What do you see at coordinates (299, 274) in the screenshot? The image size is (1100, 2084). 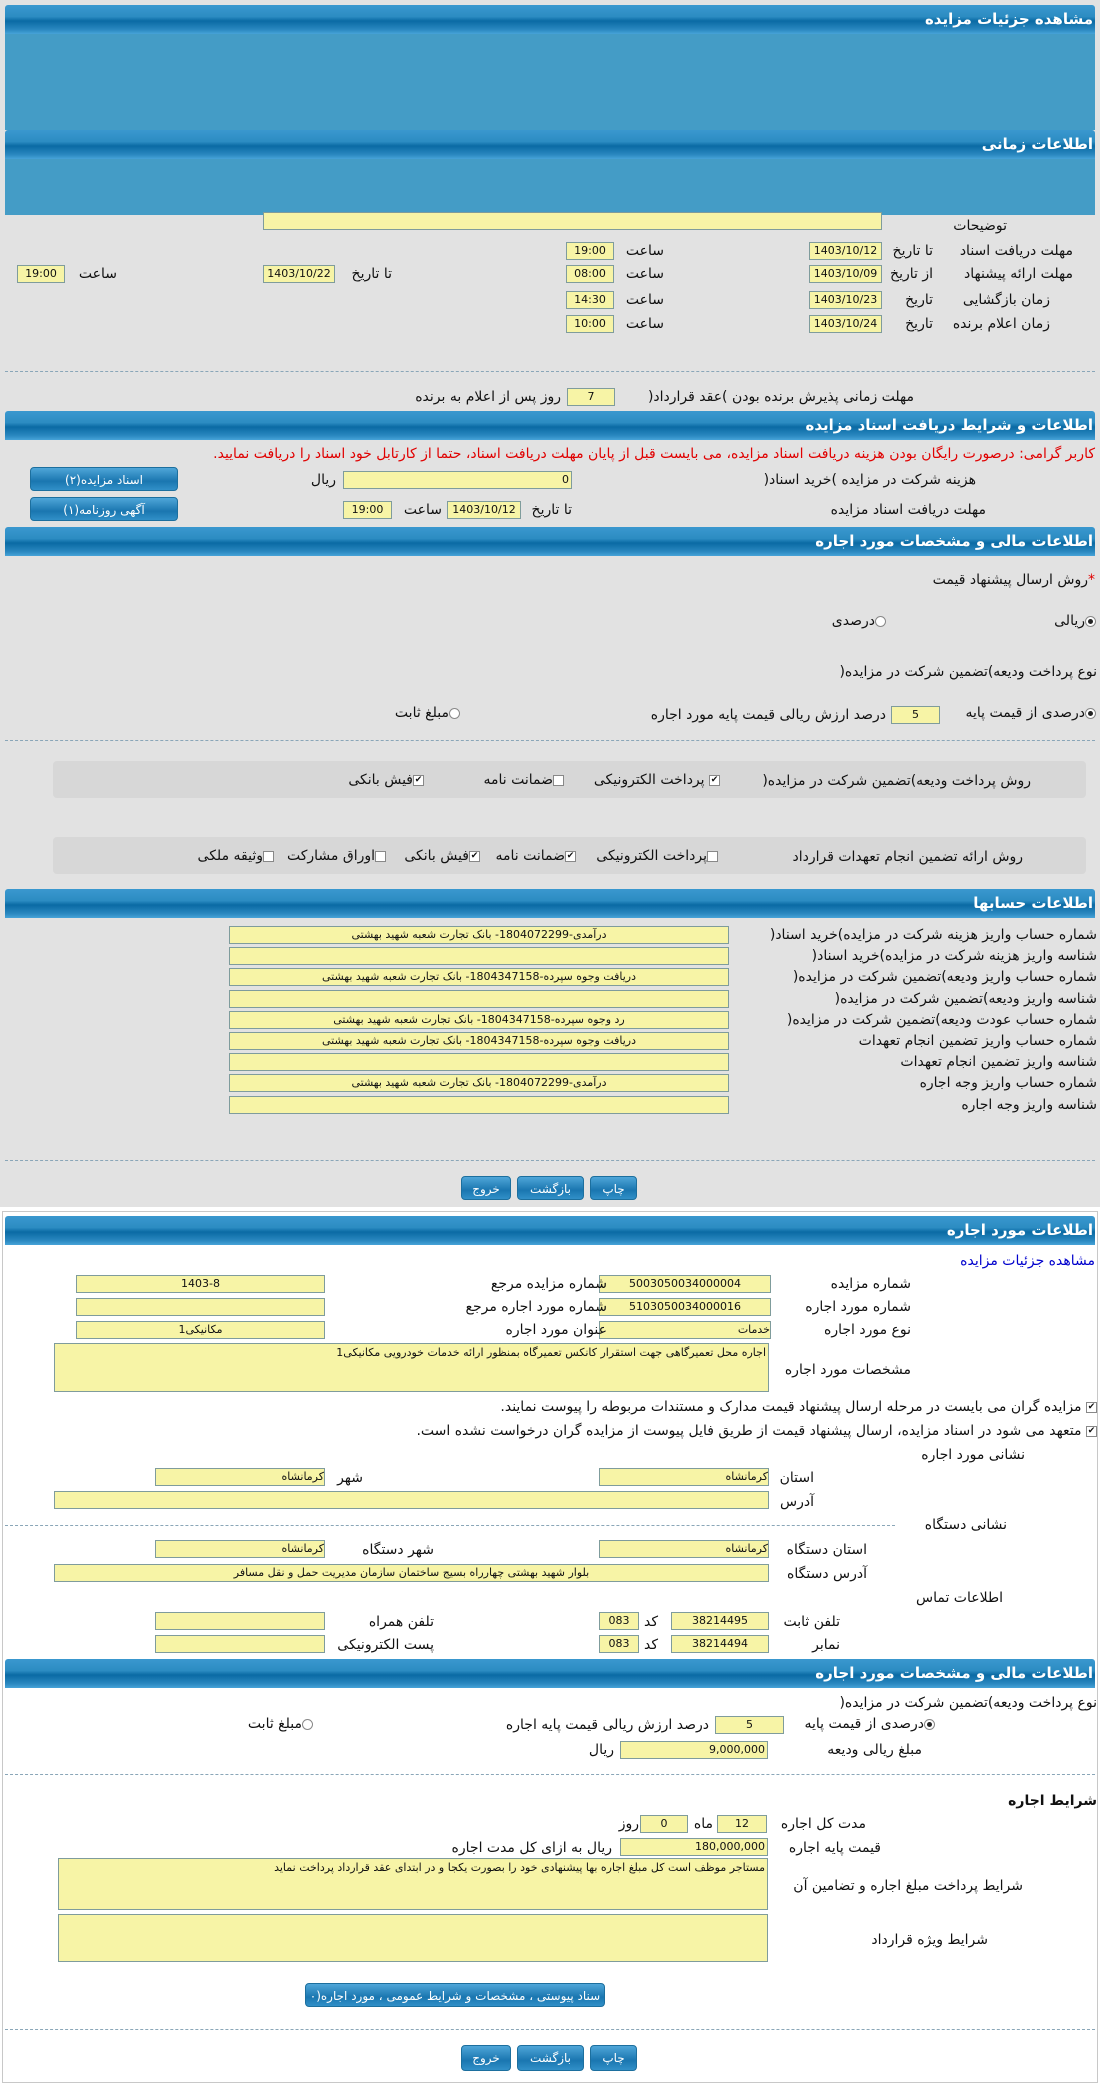 I see `offer-to-date-field: 1403/10/22` at bounding box center [299, 274].